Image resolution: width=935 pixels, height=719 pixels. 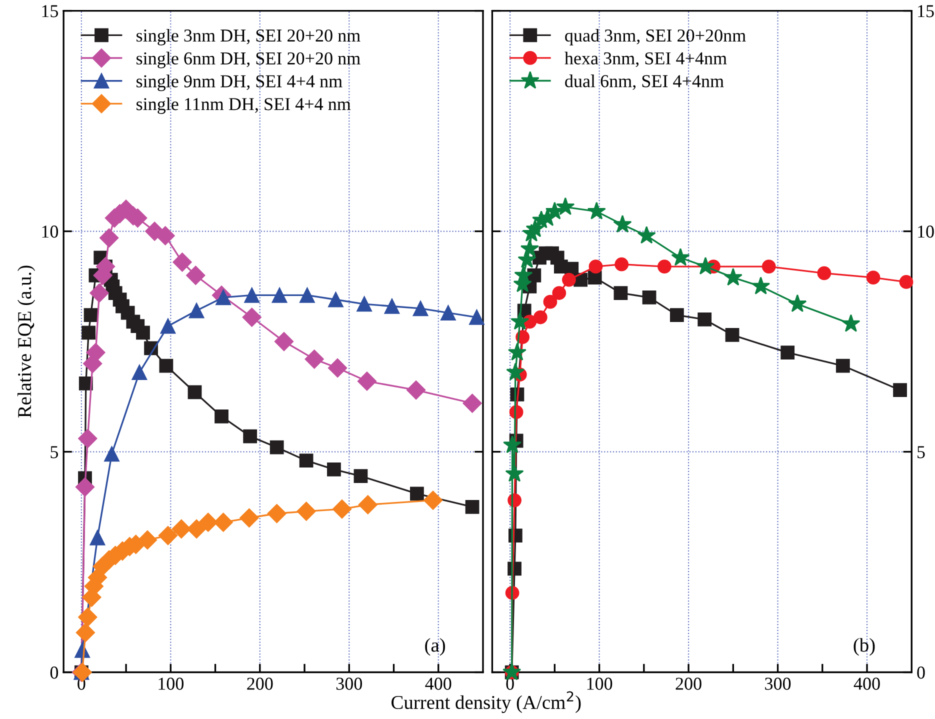 I want to click on legend-label: quad 3nm, SEI 20+20nm, so click(x=655, y=37).